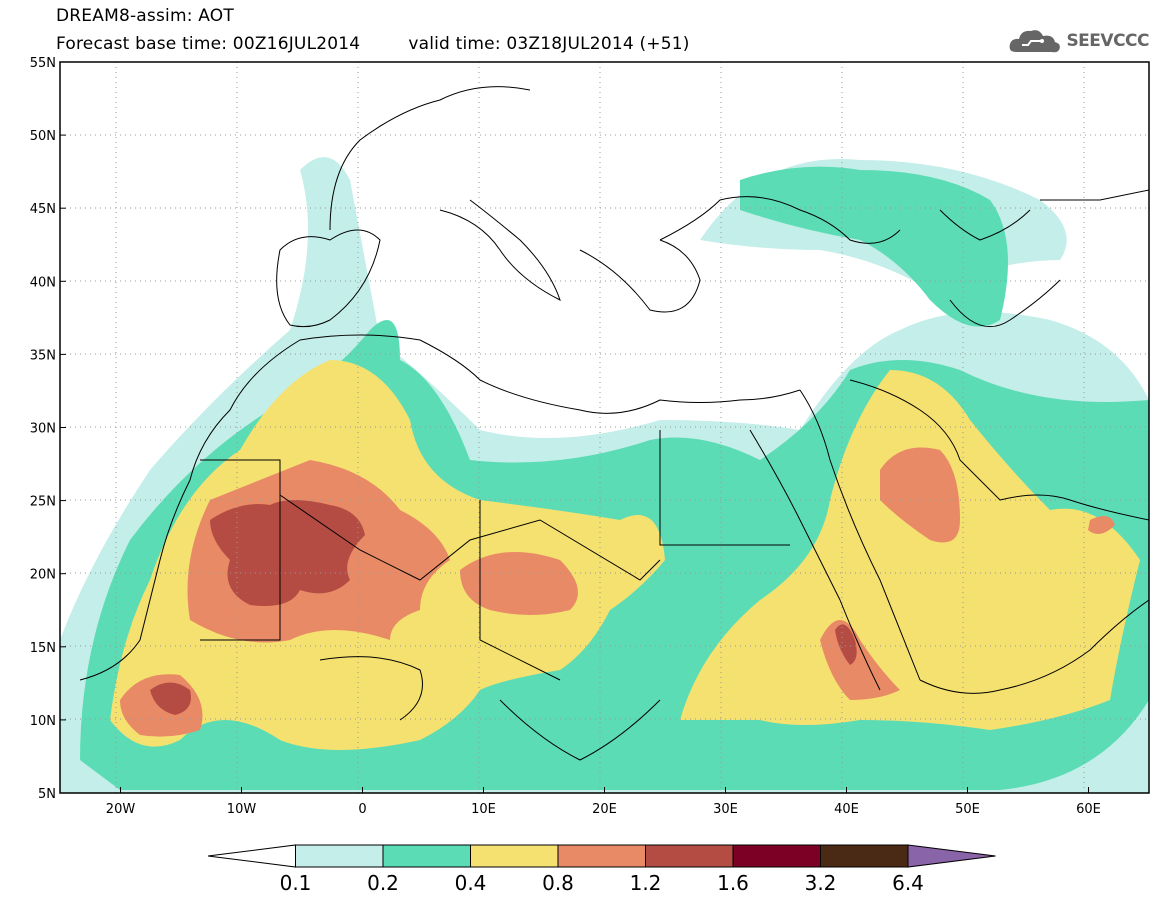 This screenshot has height=905, width=1165. I want to click on colorbar-label: 6.4, so click(908, 883).